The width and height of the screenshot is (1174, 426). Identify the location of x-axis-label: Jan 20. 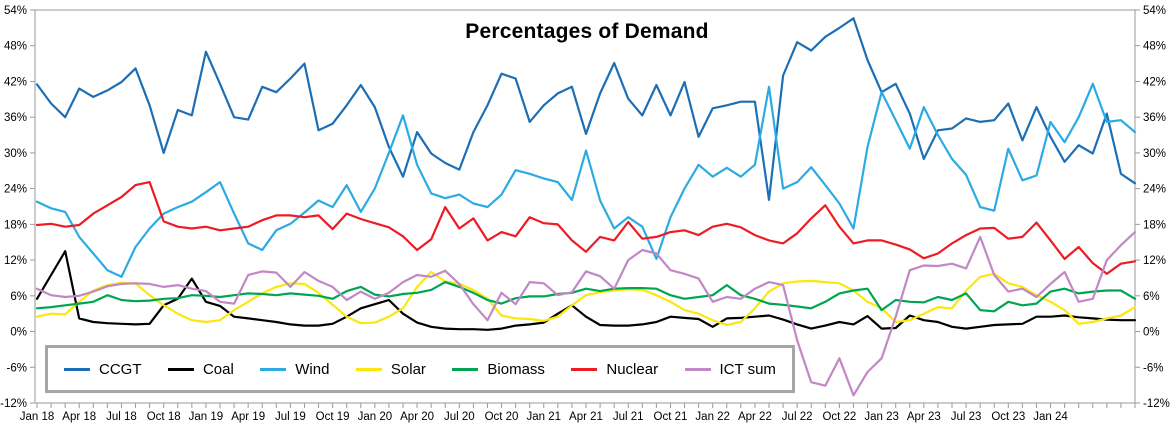
(375, 417).